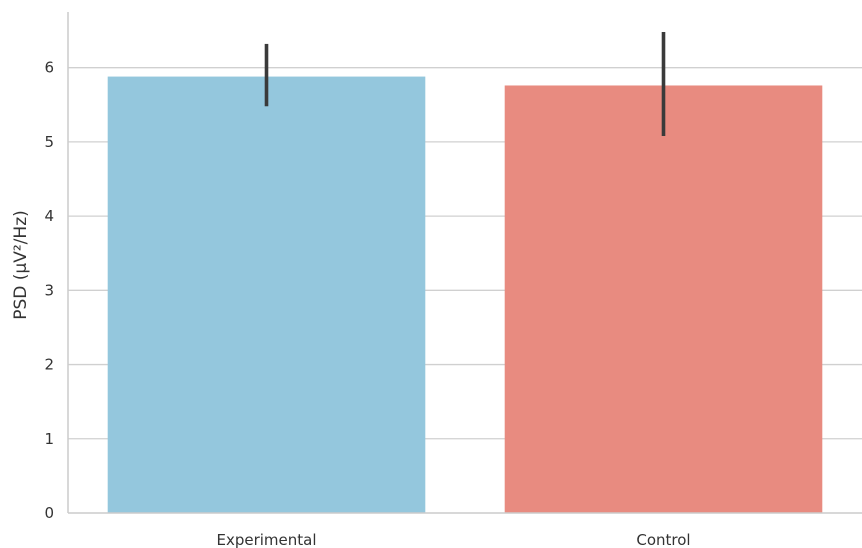 The height and width of the screenshot is (548, 862). I want to click on y-tick-label-0: 0, so click(49, 513).